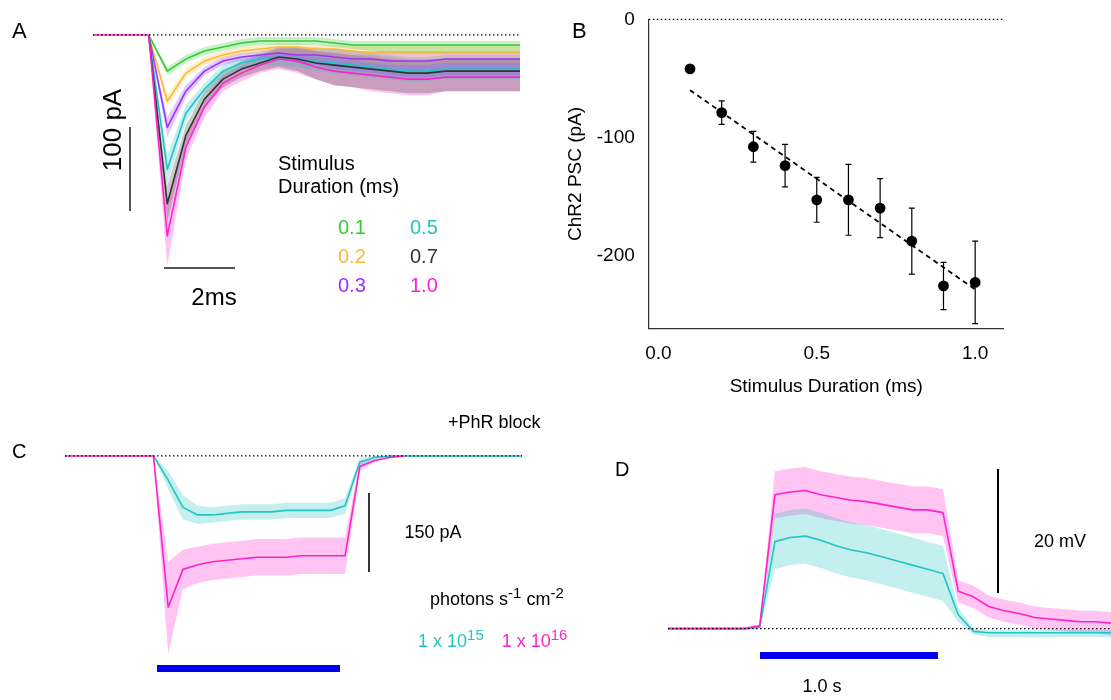 This screenshot has width=1111, height=700. Describe the element at coordinates (451, 638) in the screenshot. I see `text: 1 x 10$^{15}$` at that location.